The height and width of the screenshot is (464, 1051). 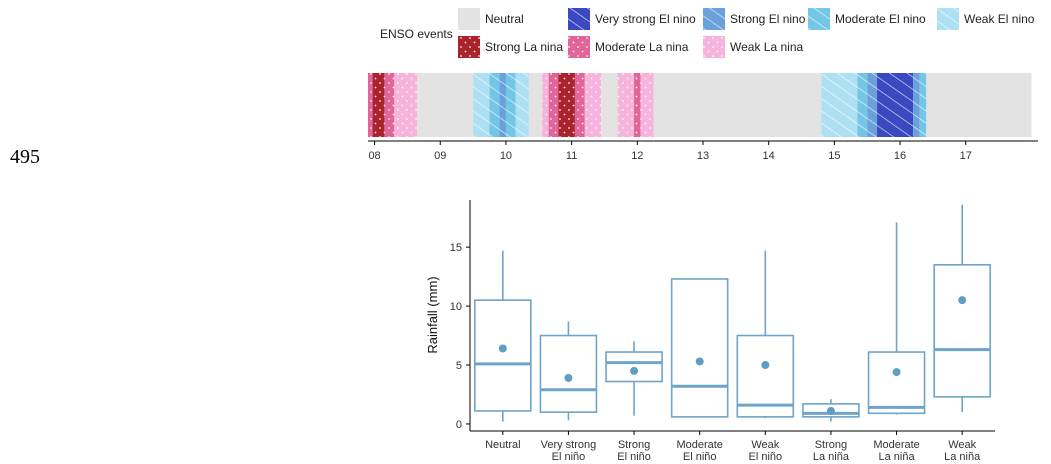 I want to click on timeline-tick-label: 12, so click(x=637, y=156).